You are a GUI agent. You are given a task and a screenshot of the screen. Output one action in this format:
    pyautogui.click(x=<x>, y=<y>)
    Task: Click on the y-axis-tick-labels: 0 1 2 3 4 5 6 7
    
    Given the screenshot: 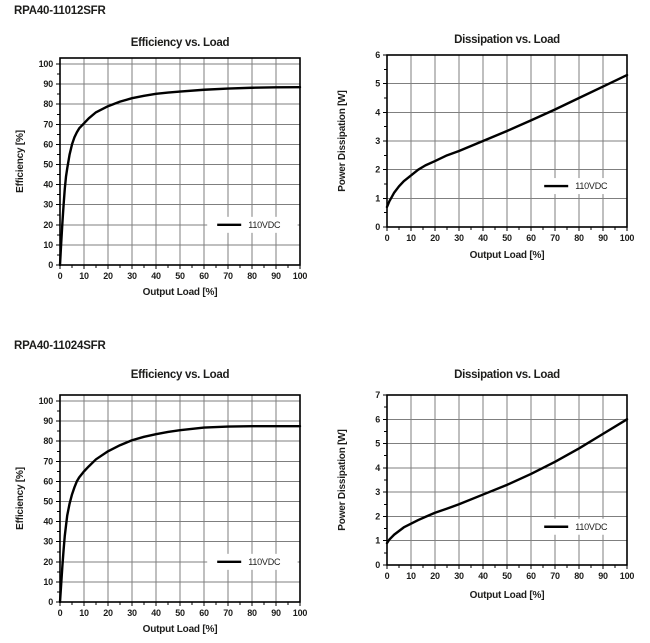 What is the action you would take?
    pyautogui.click(x=377, y=480)
    